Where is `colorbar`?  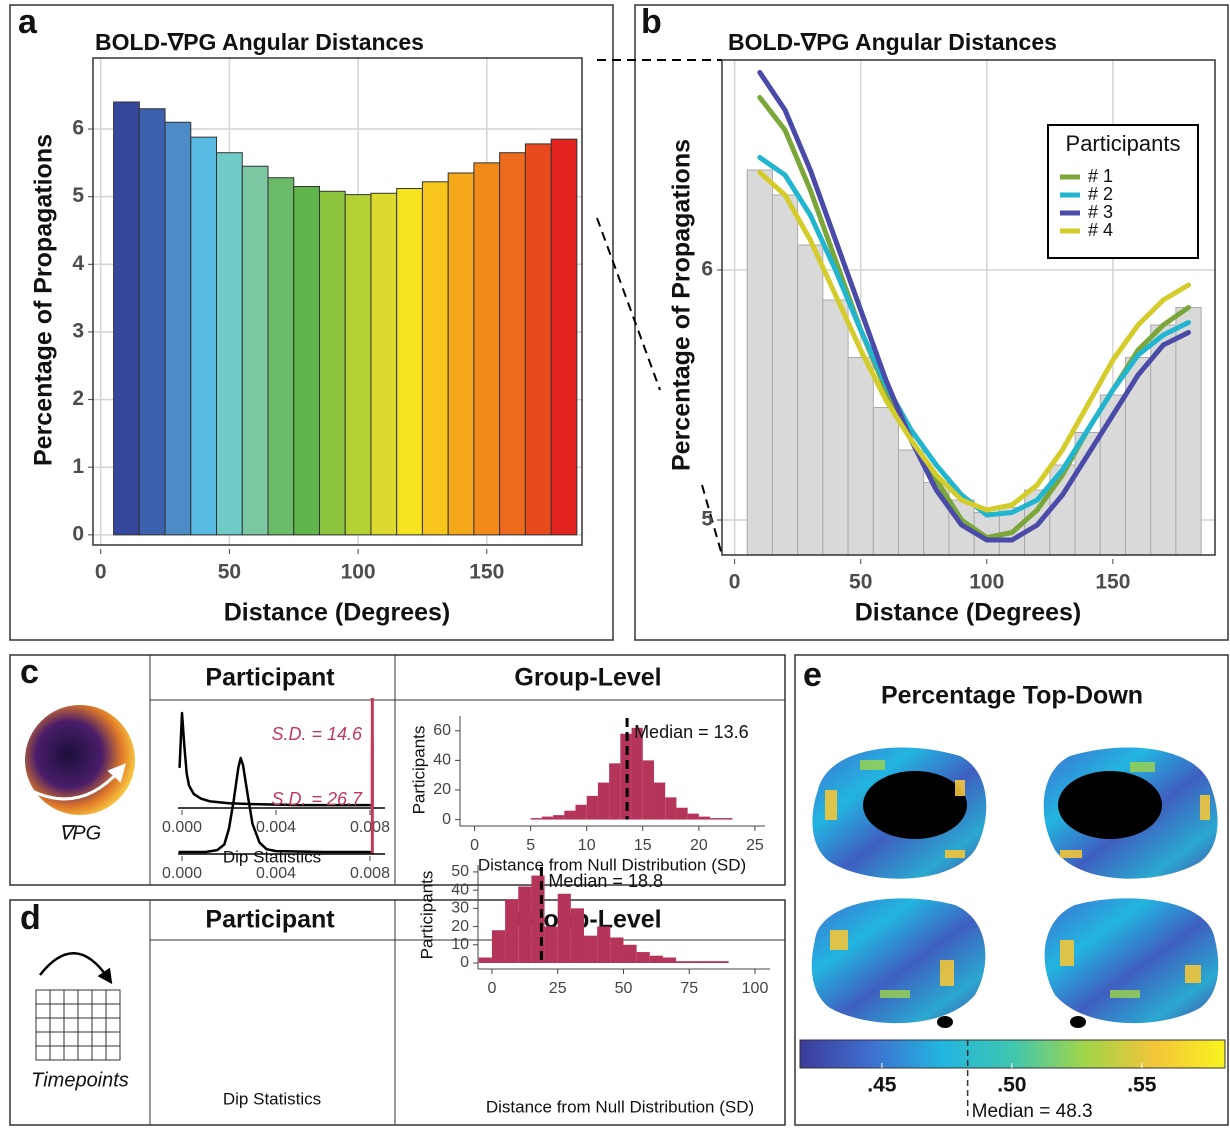
colorbar is located at coordinates (1012, 1054).